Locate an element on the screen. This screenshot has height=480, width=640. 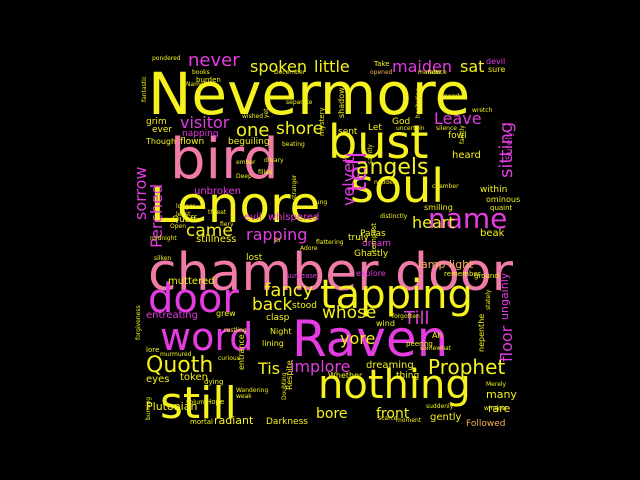
word-stately: stately is located at coordinates (488, 299).